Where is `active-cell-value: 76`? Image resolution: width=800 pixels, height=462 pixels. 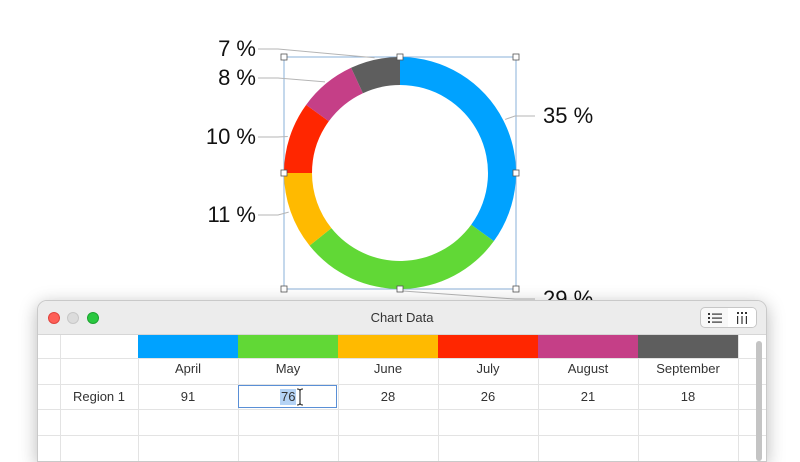
active-cell-value: 76 is located at coordinates (288, 397).